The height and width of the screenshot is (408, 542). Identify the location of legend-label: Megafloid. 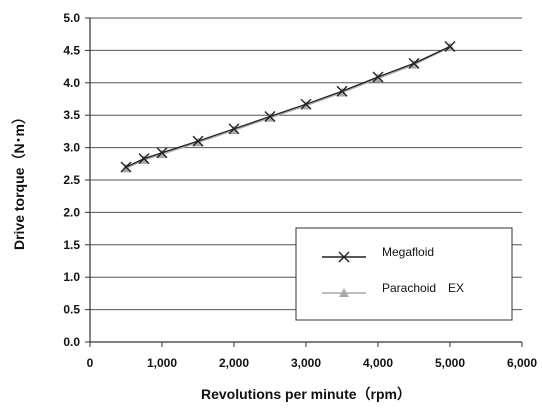
(408, 252).